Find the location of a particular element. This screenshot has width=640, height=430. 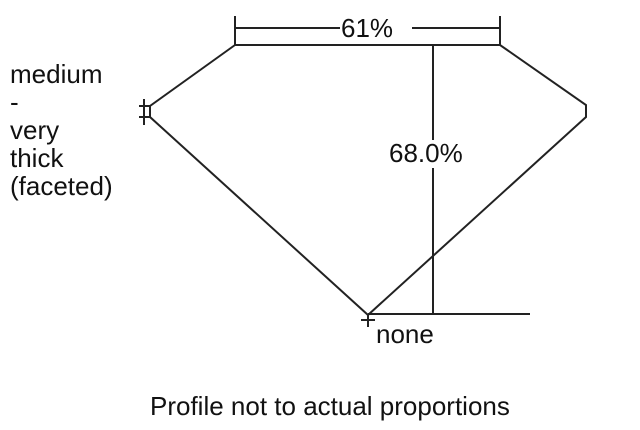

depth-percentage: 68.0% is located at coordinates (426, 153).